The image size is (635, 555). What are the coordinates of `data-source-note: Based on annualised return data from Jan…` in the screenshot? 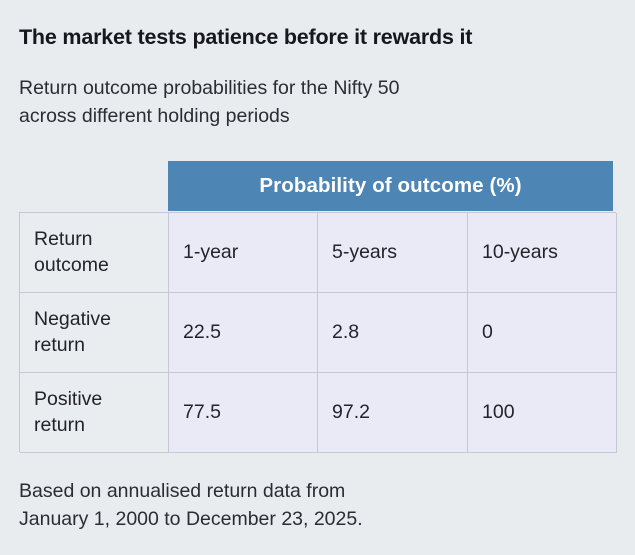 It's located at (309, 505).